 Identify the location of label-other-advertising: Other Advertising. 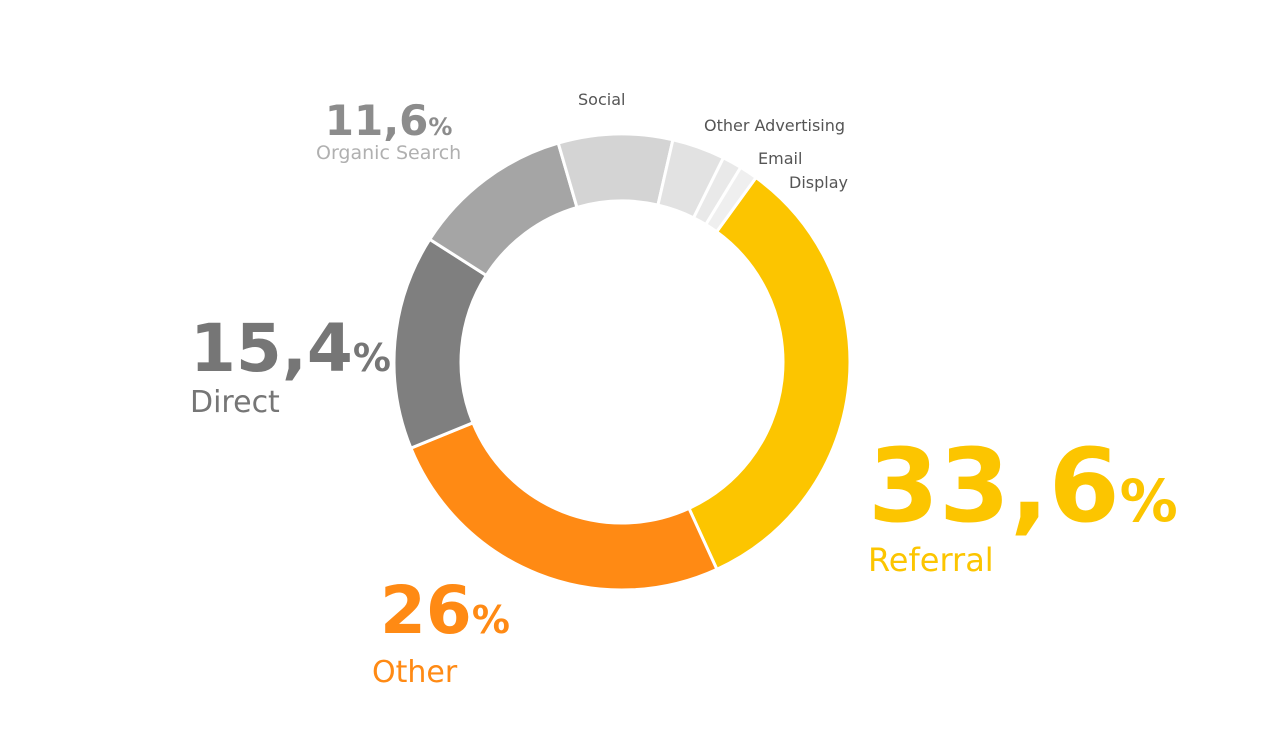
(774, 126).